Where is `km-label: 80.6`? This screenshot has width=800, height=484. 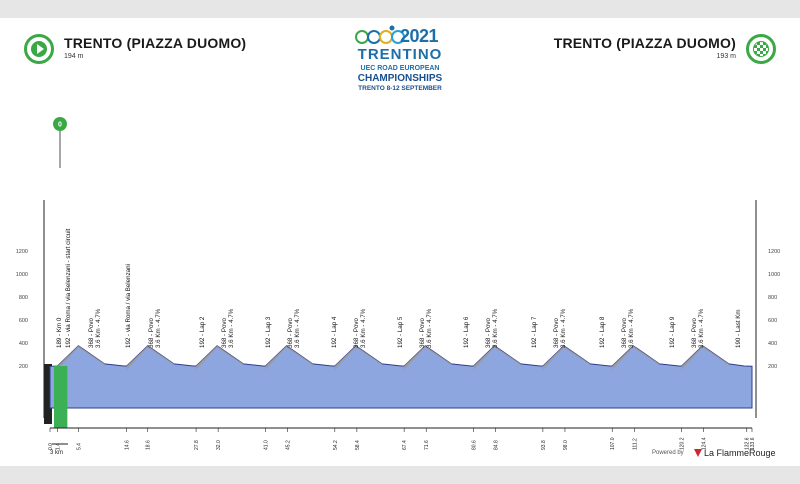 km-label: 80.6 is located at coordinates (475, 445).